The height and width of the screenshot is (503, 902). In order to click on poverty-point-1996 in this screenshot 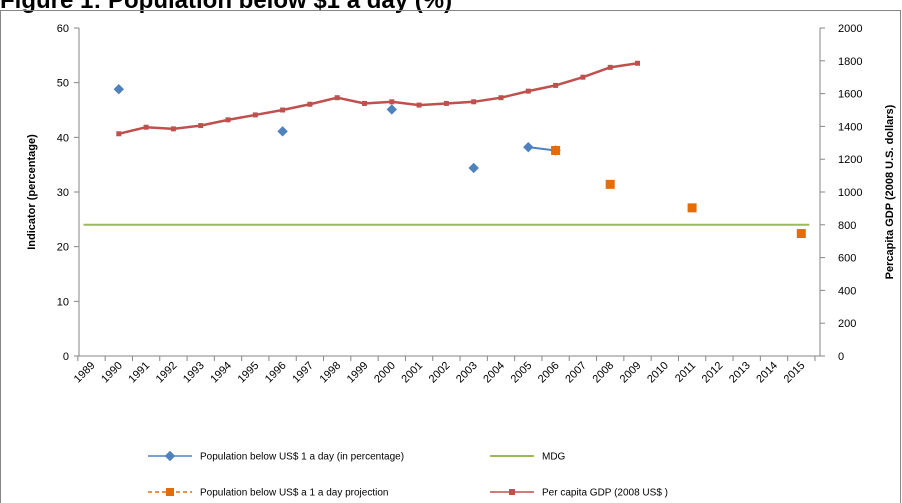, I will do `click(282, 131)`.